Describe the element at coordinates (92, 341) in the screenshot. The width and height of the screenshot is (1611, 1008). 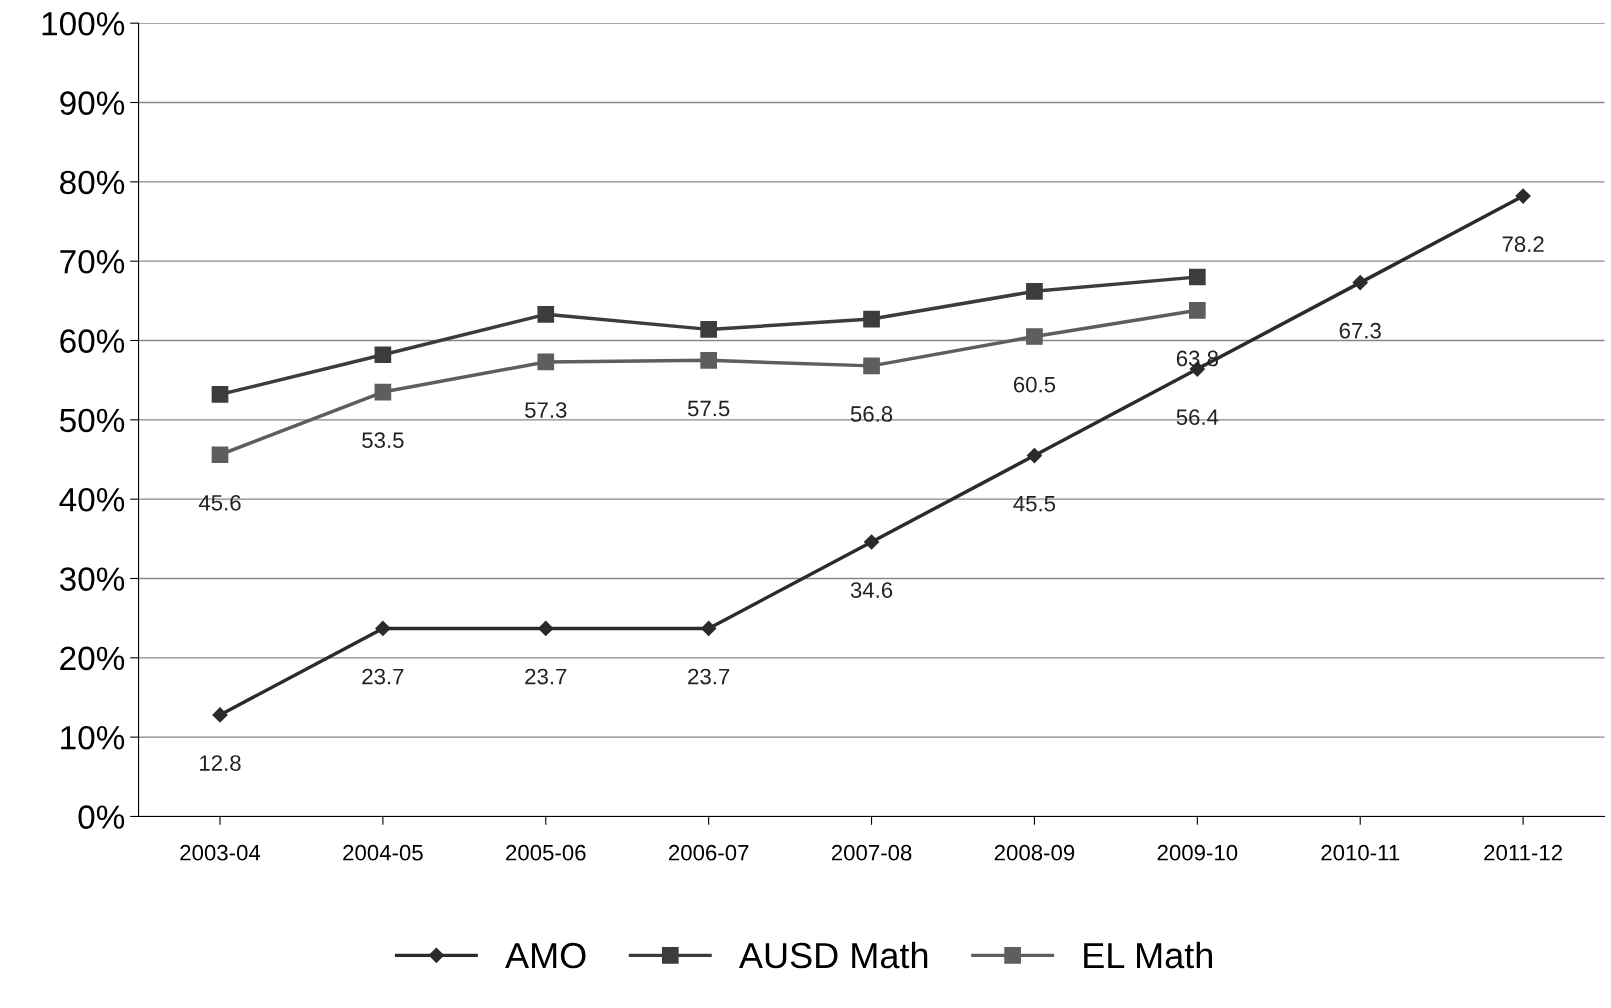
I see `y-tick-label: 60%` at that location.